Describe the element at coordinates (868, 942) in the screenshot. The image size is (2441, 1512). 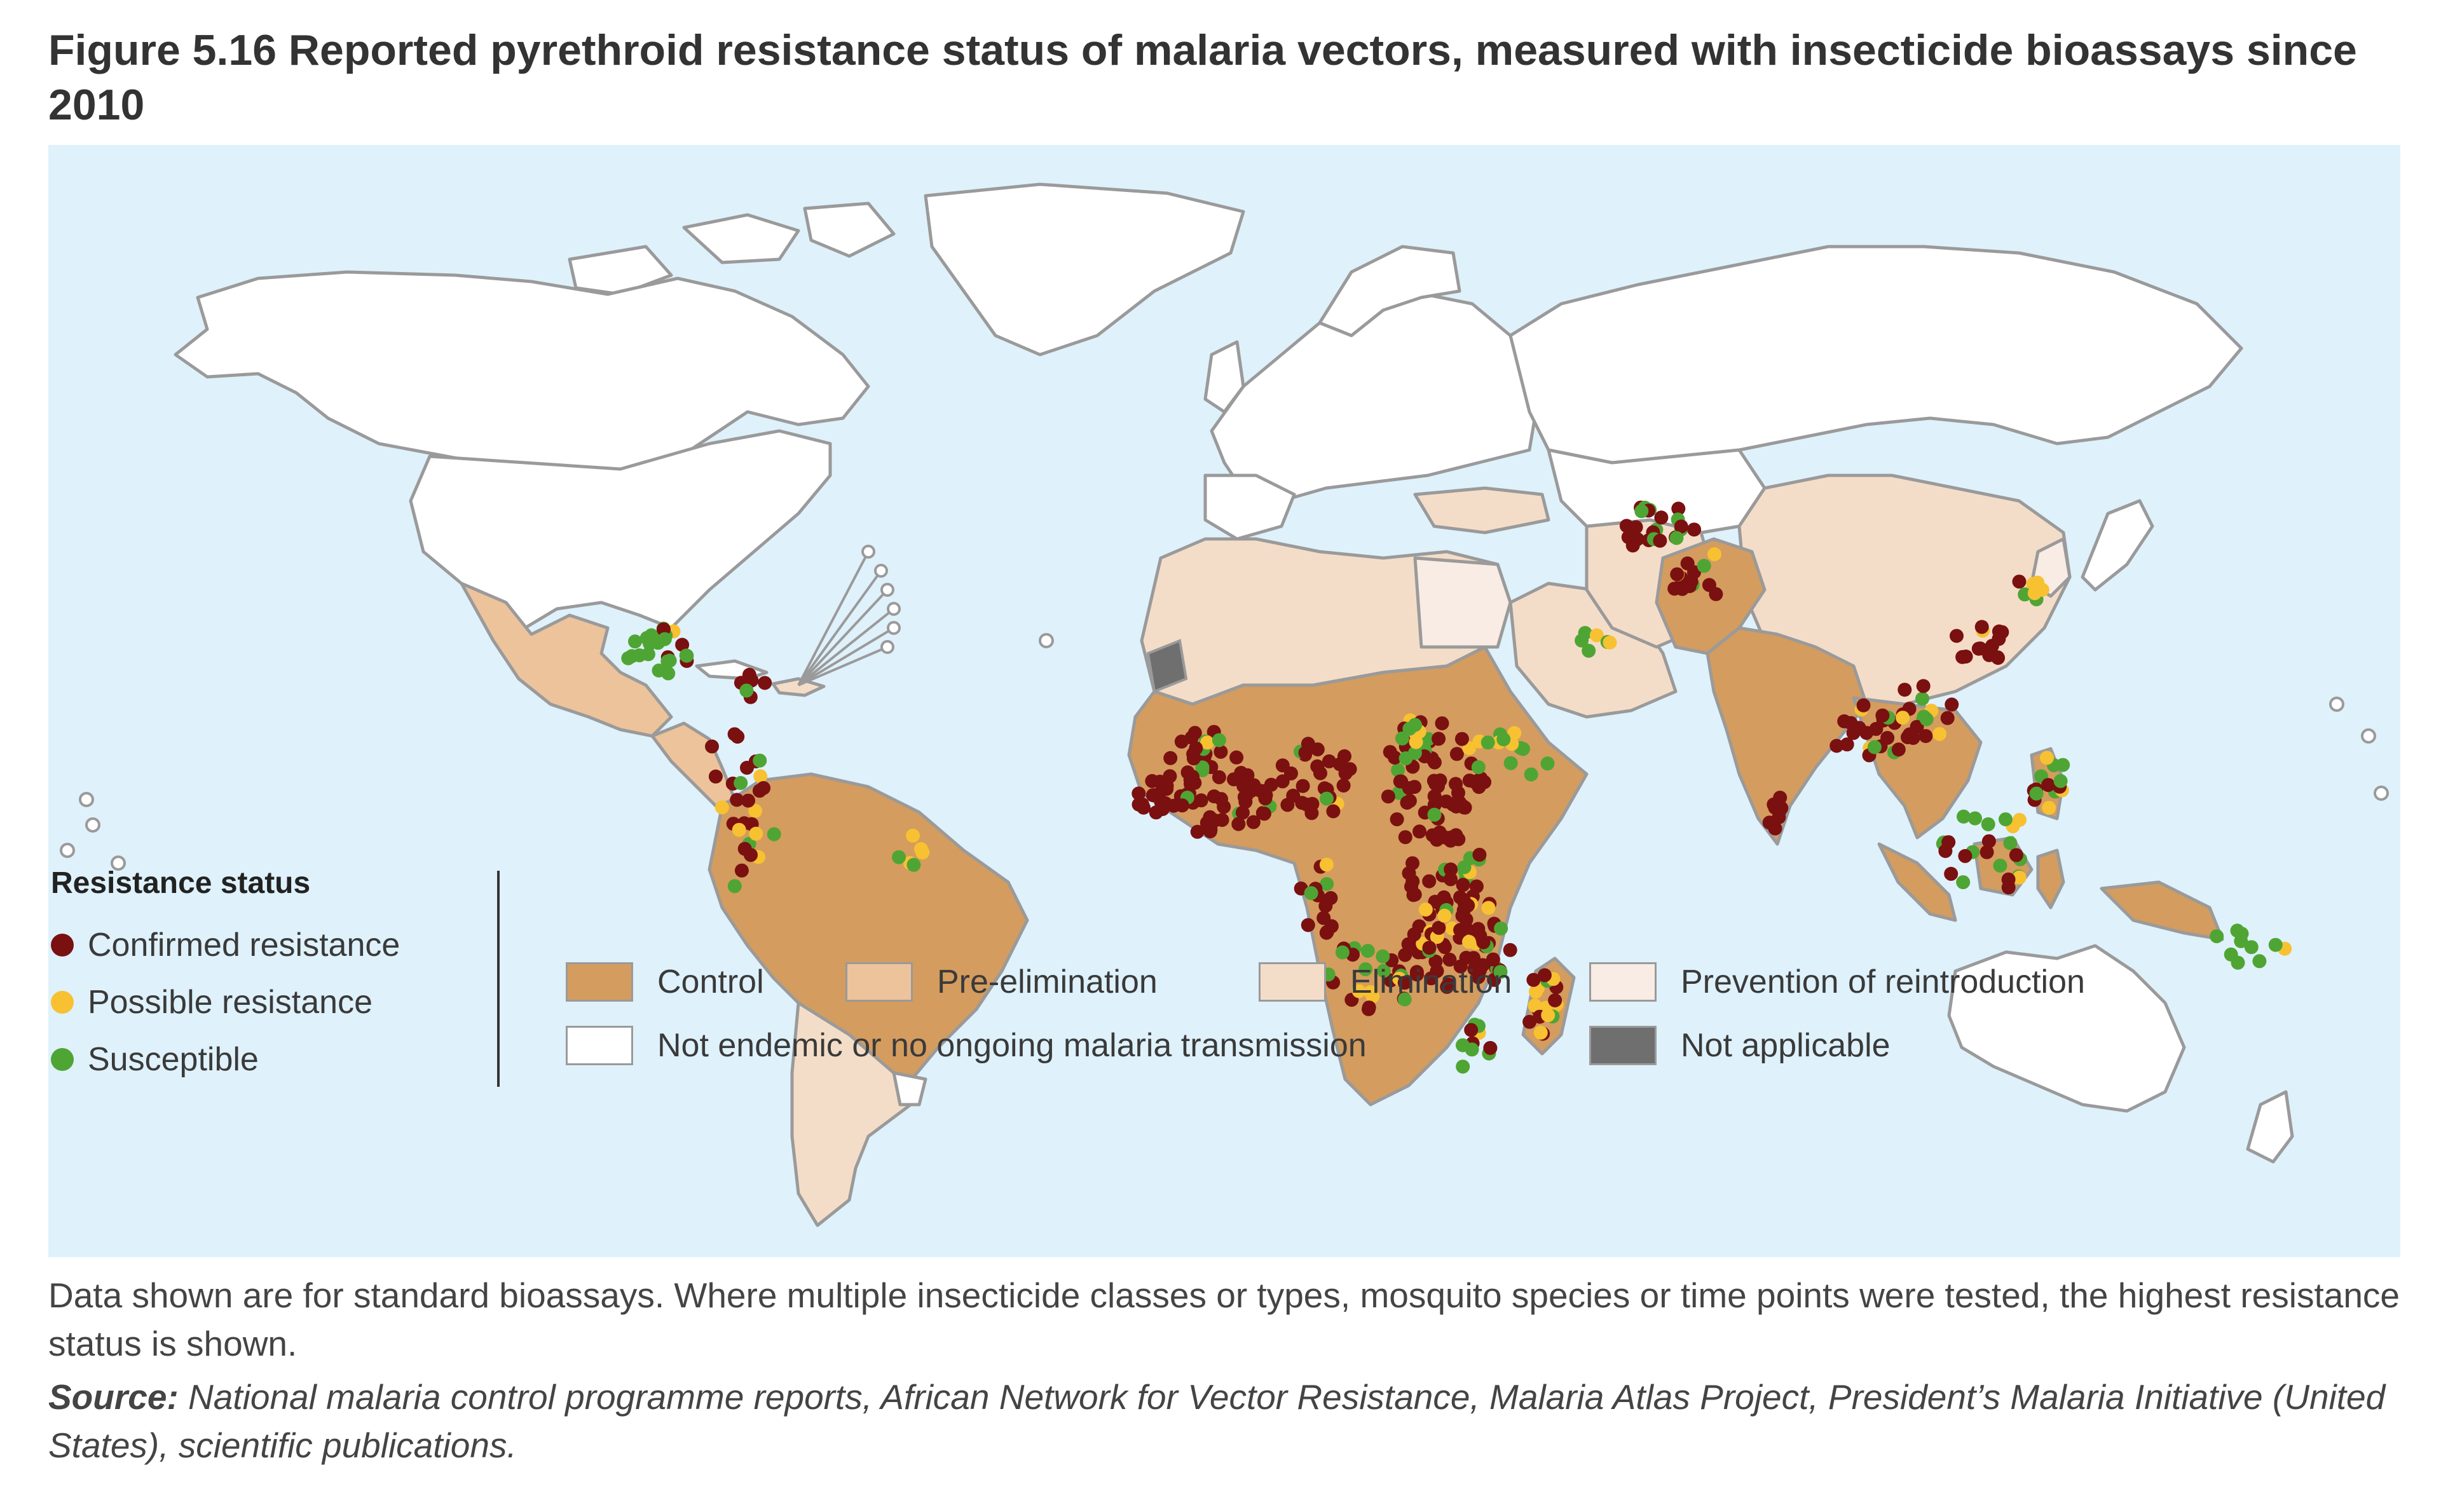
I see `south-america-control` at that location.